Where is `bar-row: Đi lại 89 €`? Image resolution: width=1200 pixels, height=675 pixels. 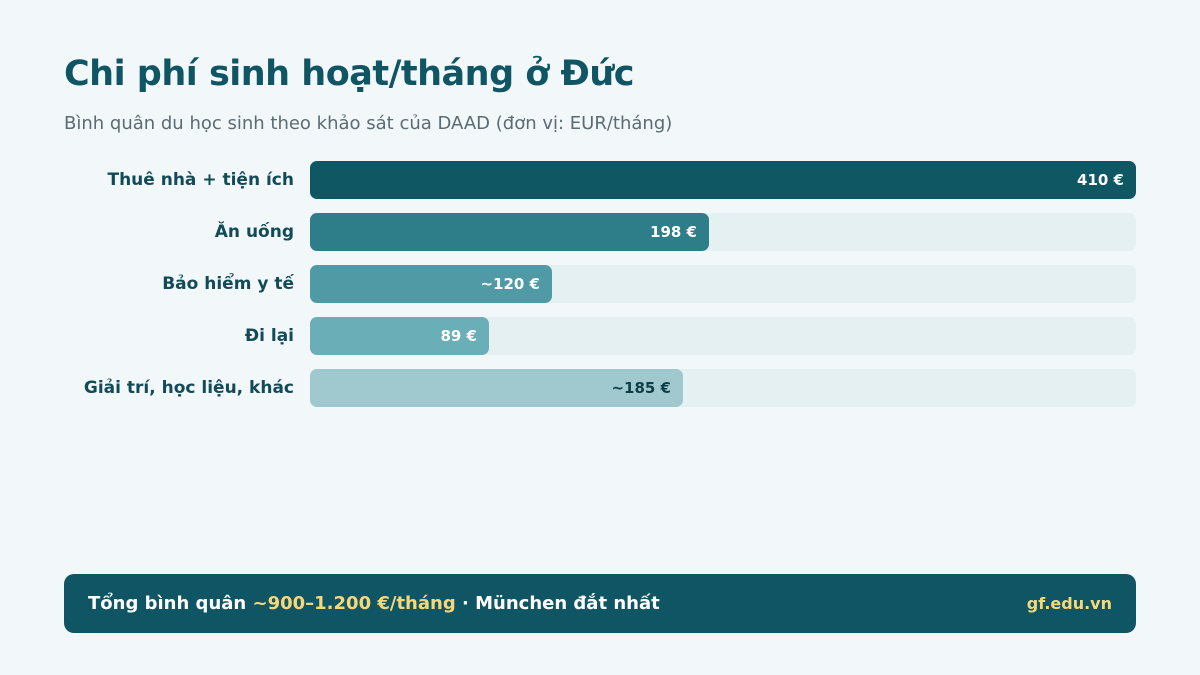 bar-row: Đi lại 89 € is located at coordinates (600, 336).